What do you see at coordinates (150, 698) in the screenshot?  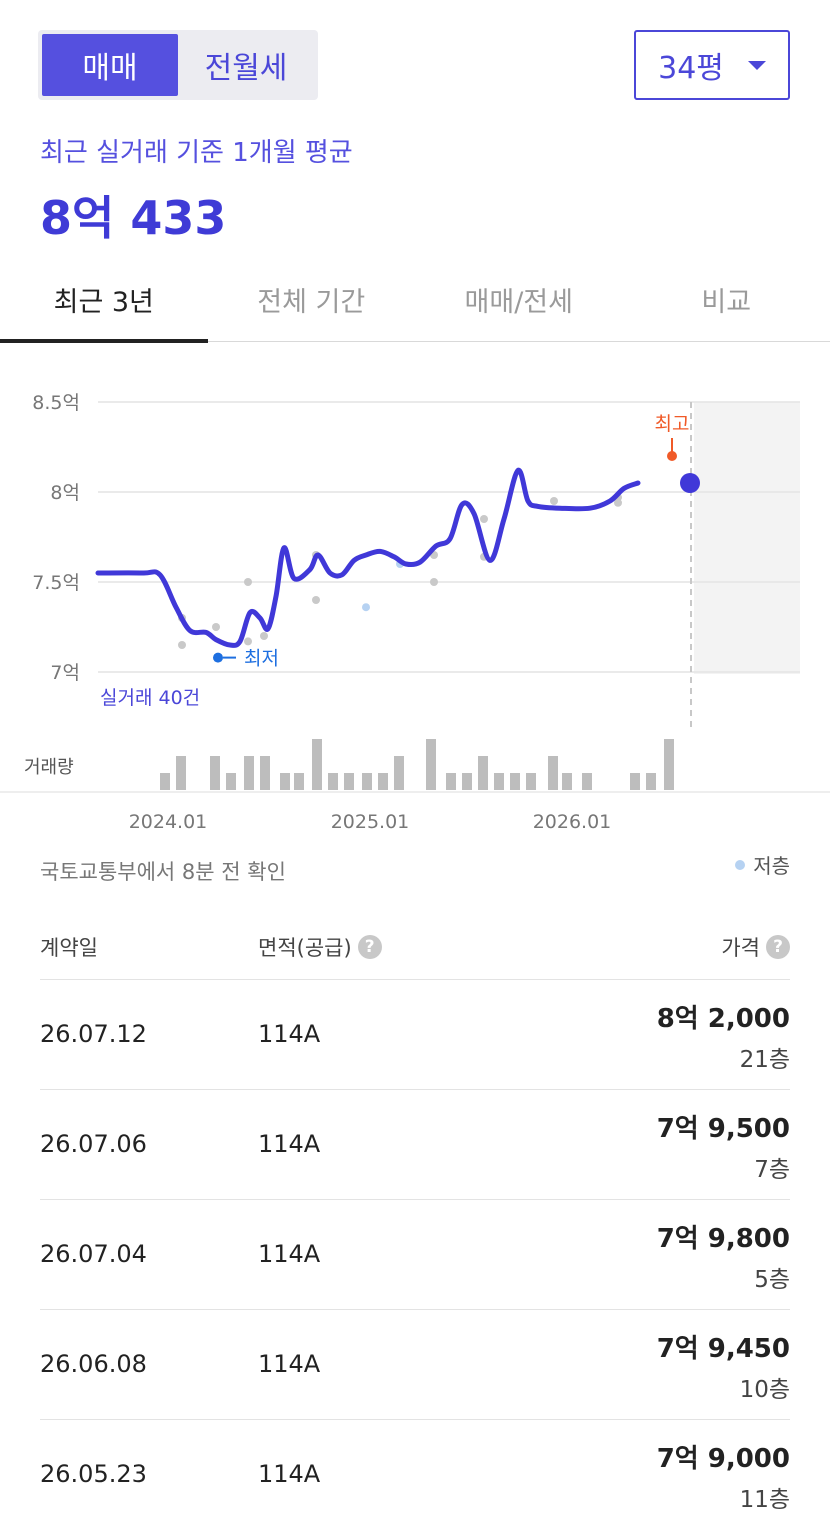 I see `trade-count-label: 실거래 40건` at bounding box center [150, 698].